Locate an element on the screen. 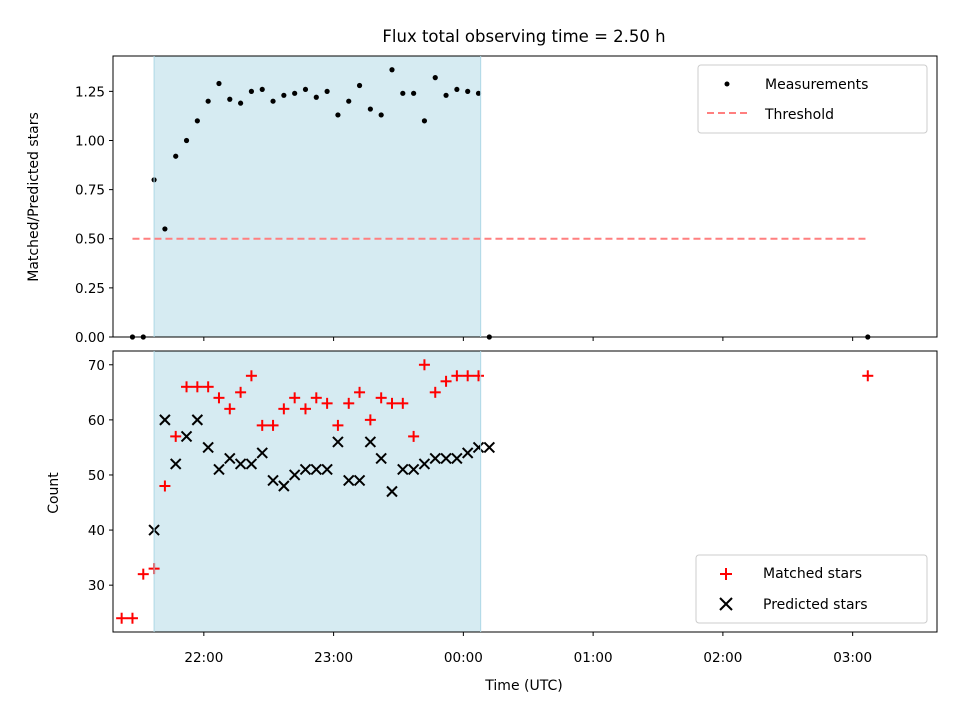 Image resolution: width=960 pixels, height=720 pixels. bottom-xlabel: Time (UTC) is located at coordinates (523, 686).